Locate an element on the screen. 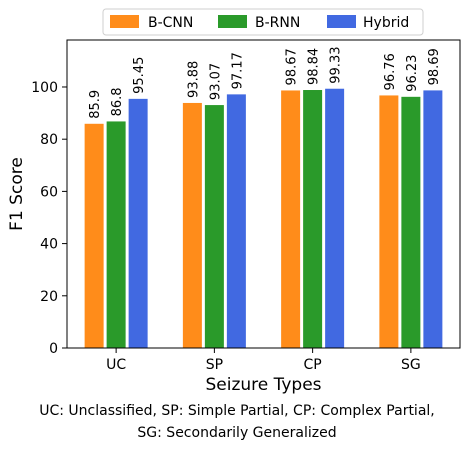 The height and width of the screenshot is (470, 474). data-label: 93.88 is located at coordinates (193, 79).